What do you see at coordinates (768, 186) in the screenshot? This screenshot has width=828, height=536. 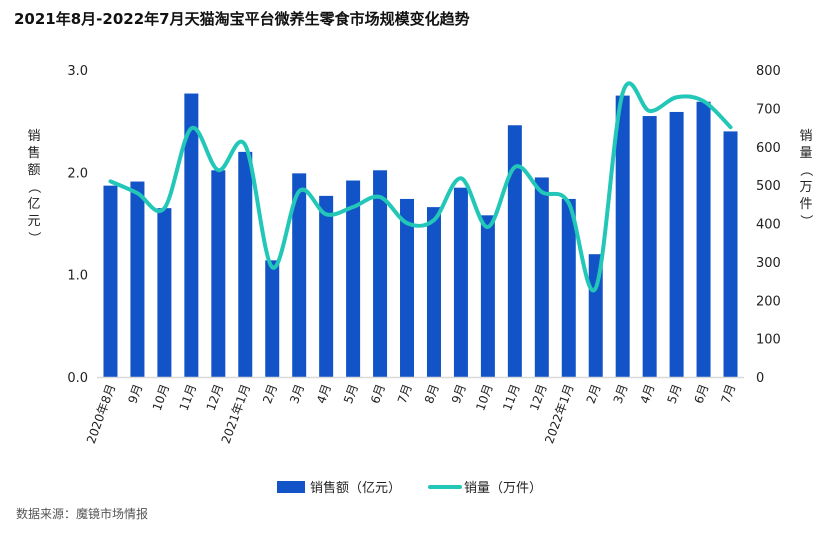 I see `y-right-tick-label: 500` at bounding box center [768, 186].